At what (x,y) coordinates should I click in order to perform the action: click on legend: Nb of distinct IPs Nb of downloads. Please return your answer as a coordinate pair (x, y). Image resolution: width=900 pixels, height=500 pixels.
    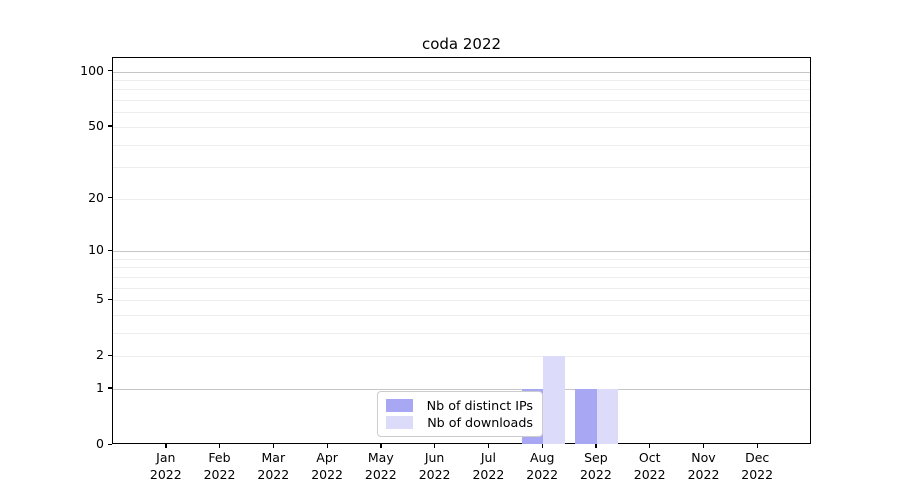
    Looking at the image, I should click on (460, 414).